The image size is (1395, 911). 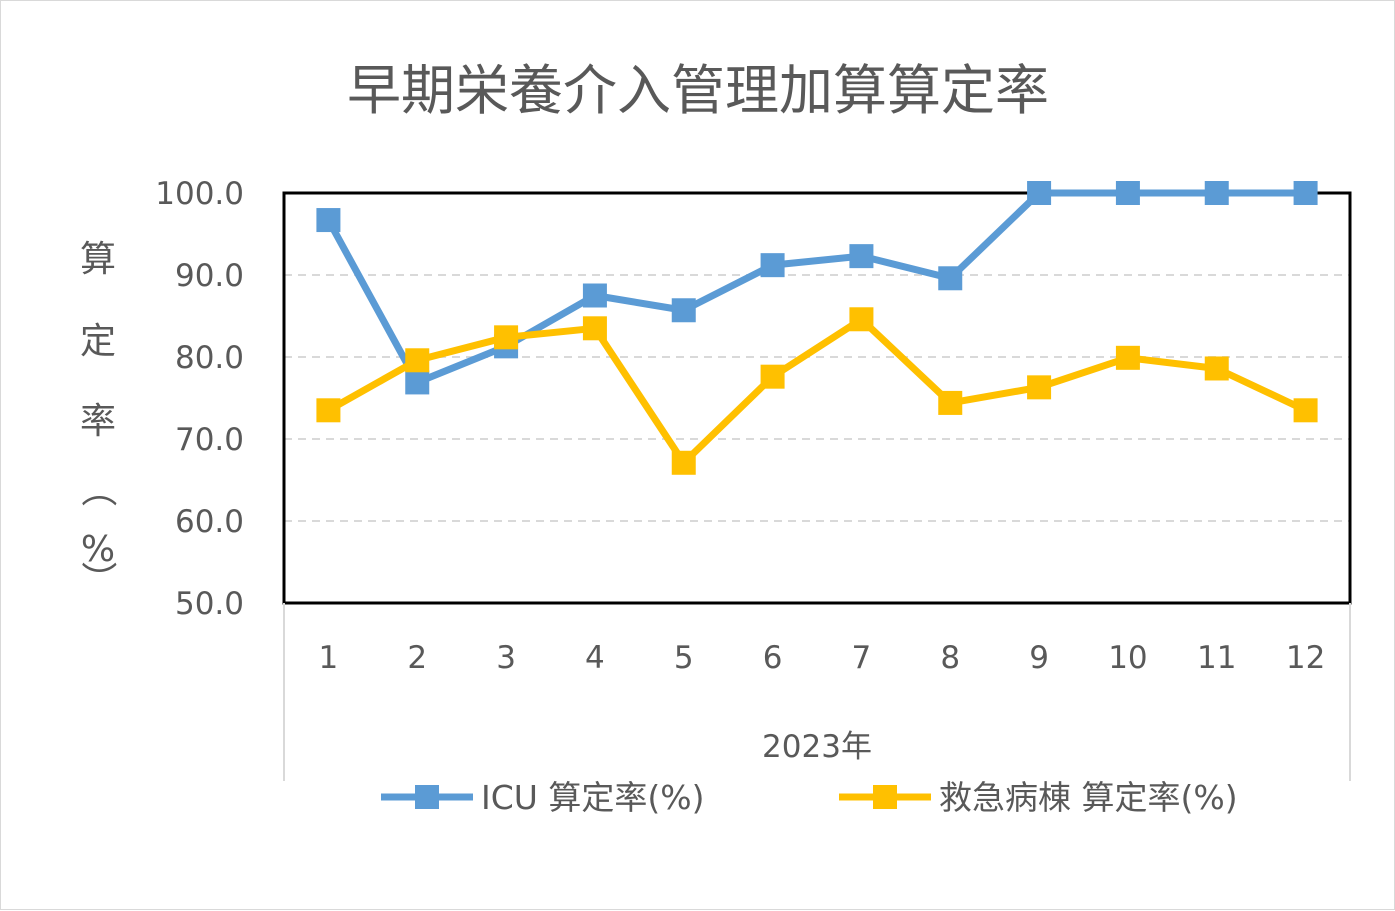 I want to click on series-line, so click(x=817, y=391).